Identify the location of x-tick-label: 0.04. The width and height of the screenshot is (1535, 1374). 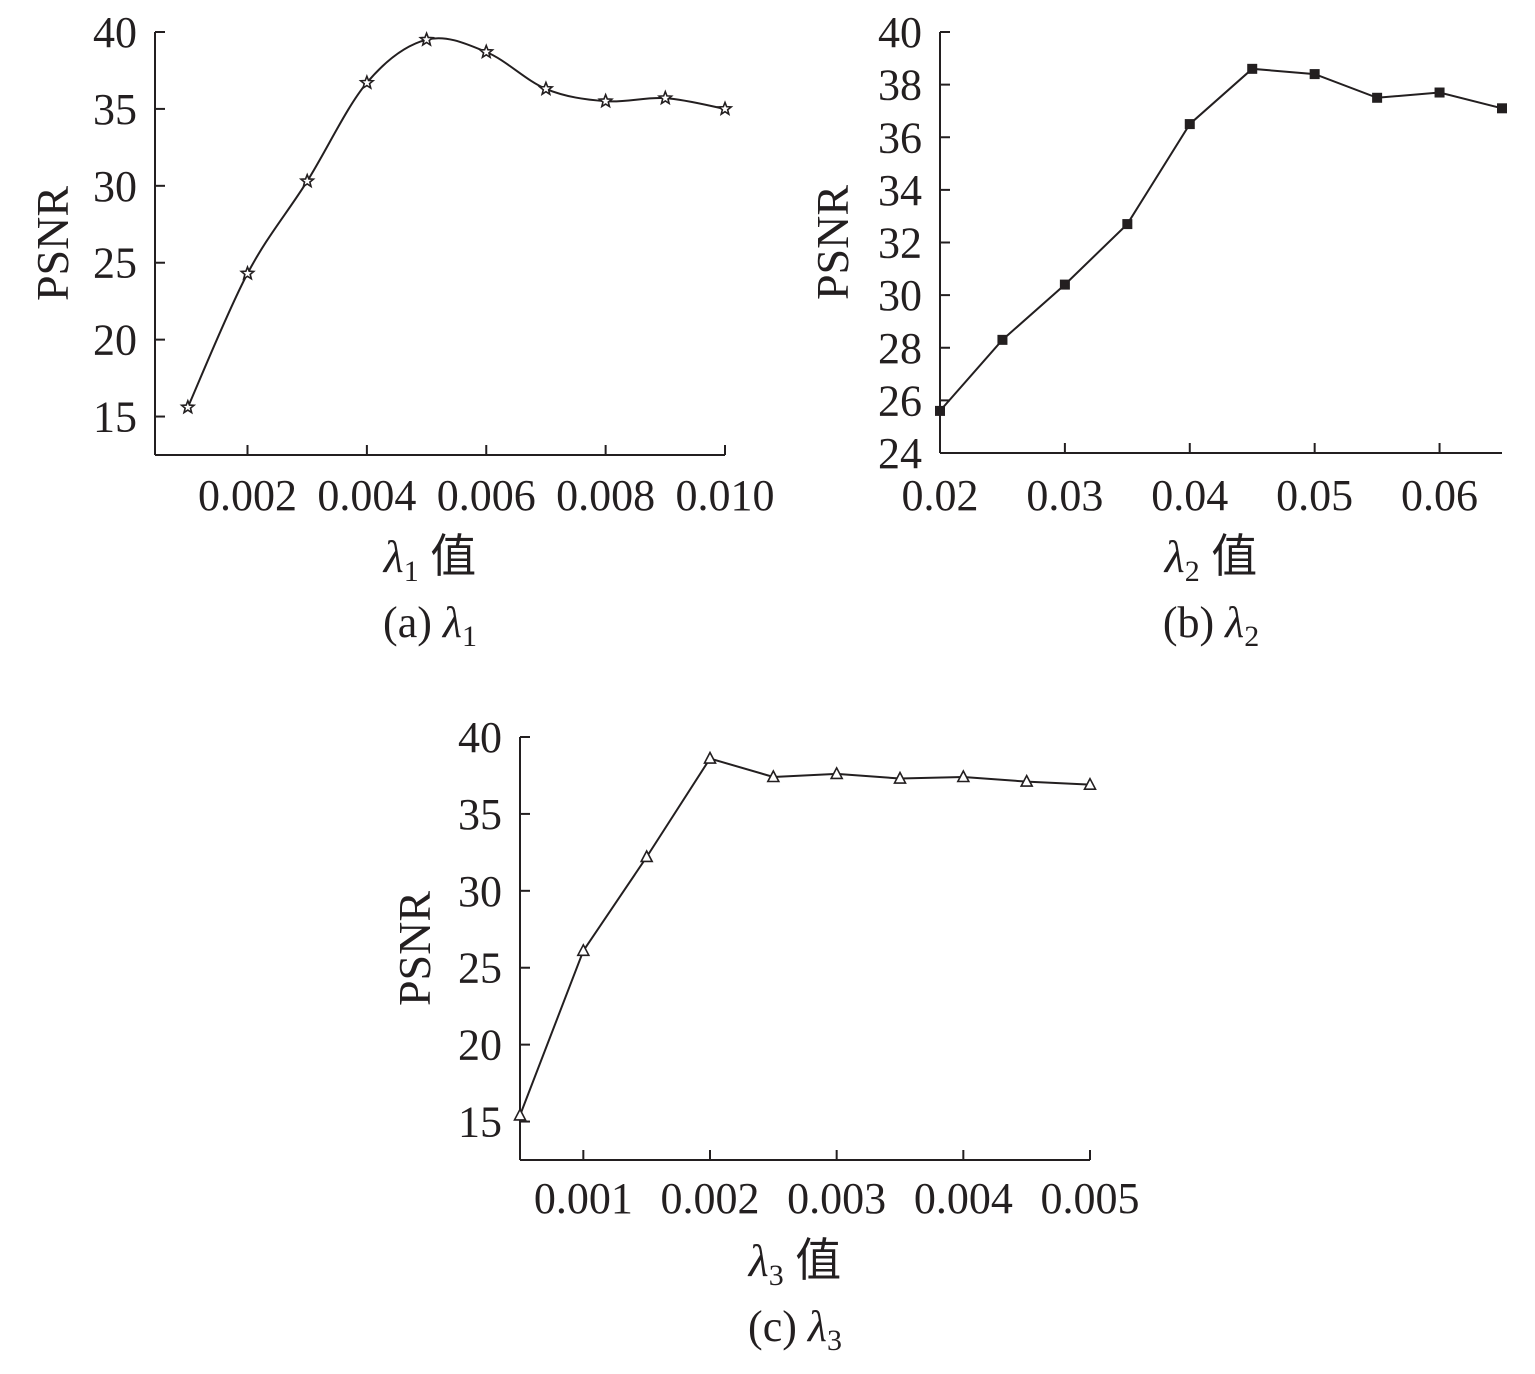
(1189, 495).